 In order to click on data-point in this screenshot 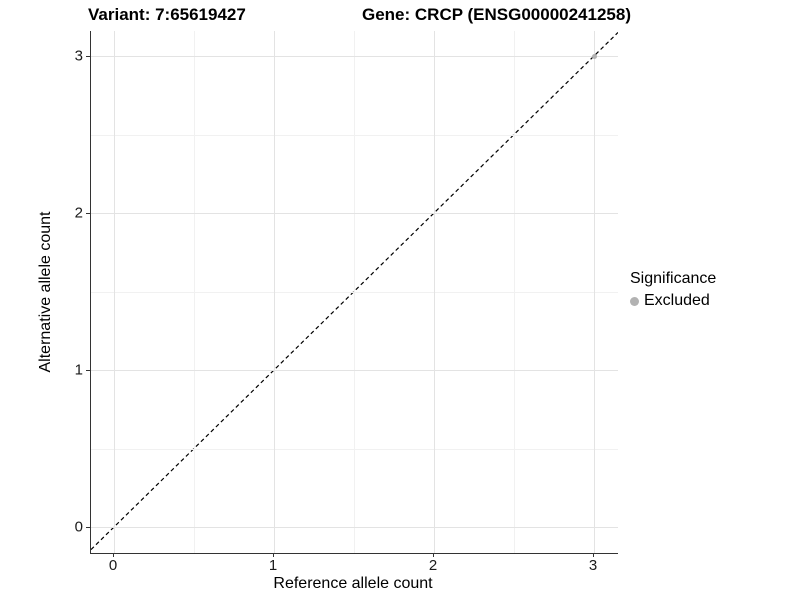, I will do `click(594, 56)`.